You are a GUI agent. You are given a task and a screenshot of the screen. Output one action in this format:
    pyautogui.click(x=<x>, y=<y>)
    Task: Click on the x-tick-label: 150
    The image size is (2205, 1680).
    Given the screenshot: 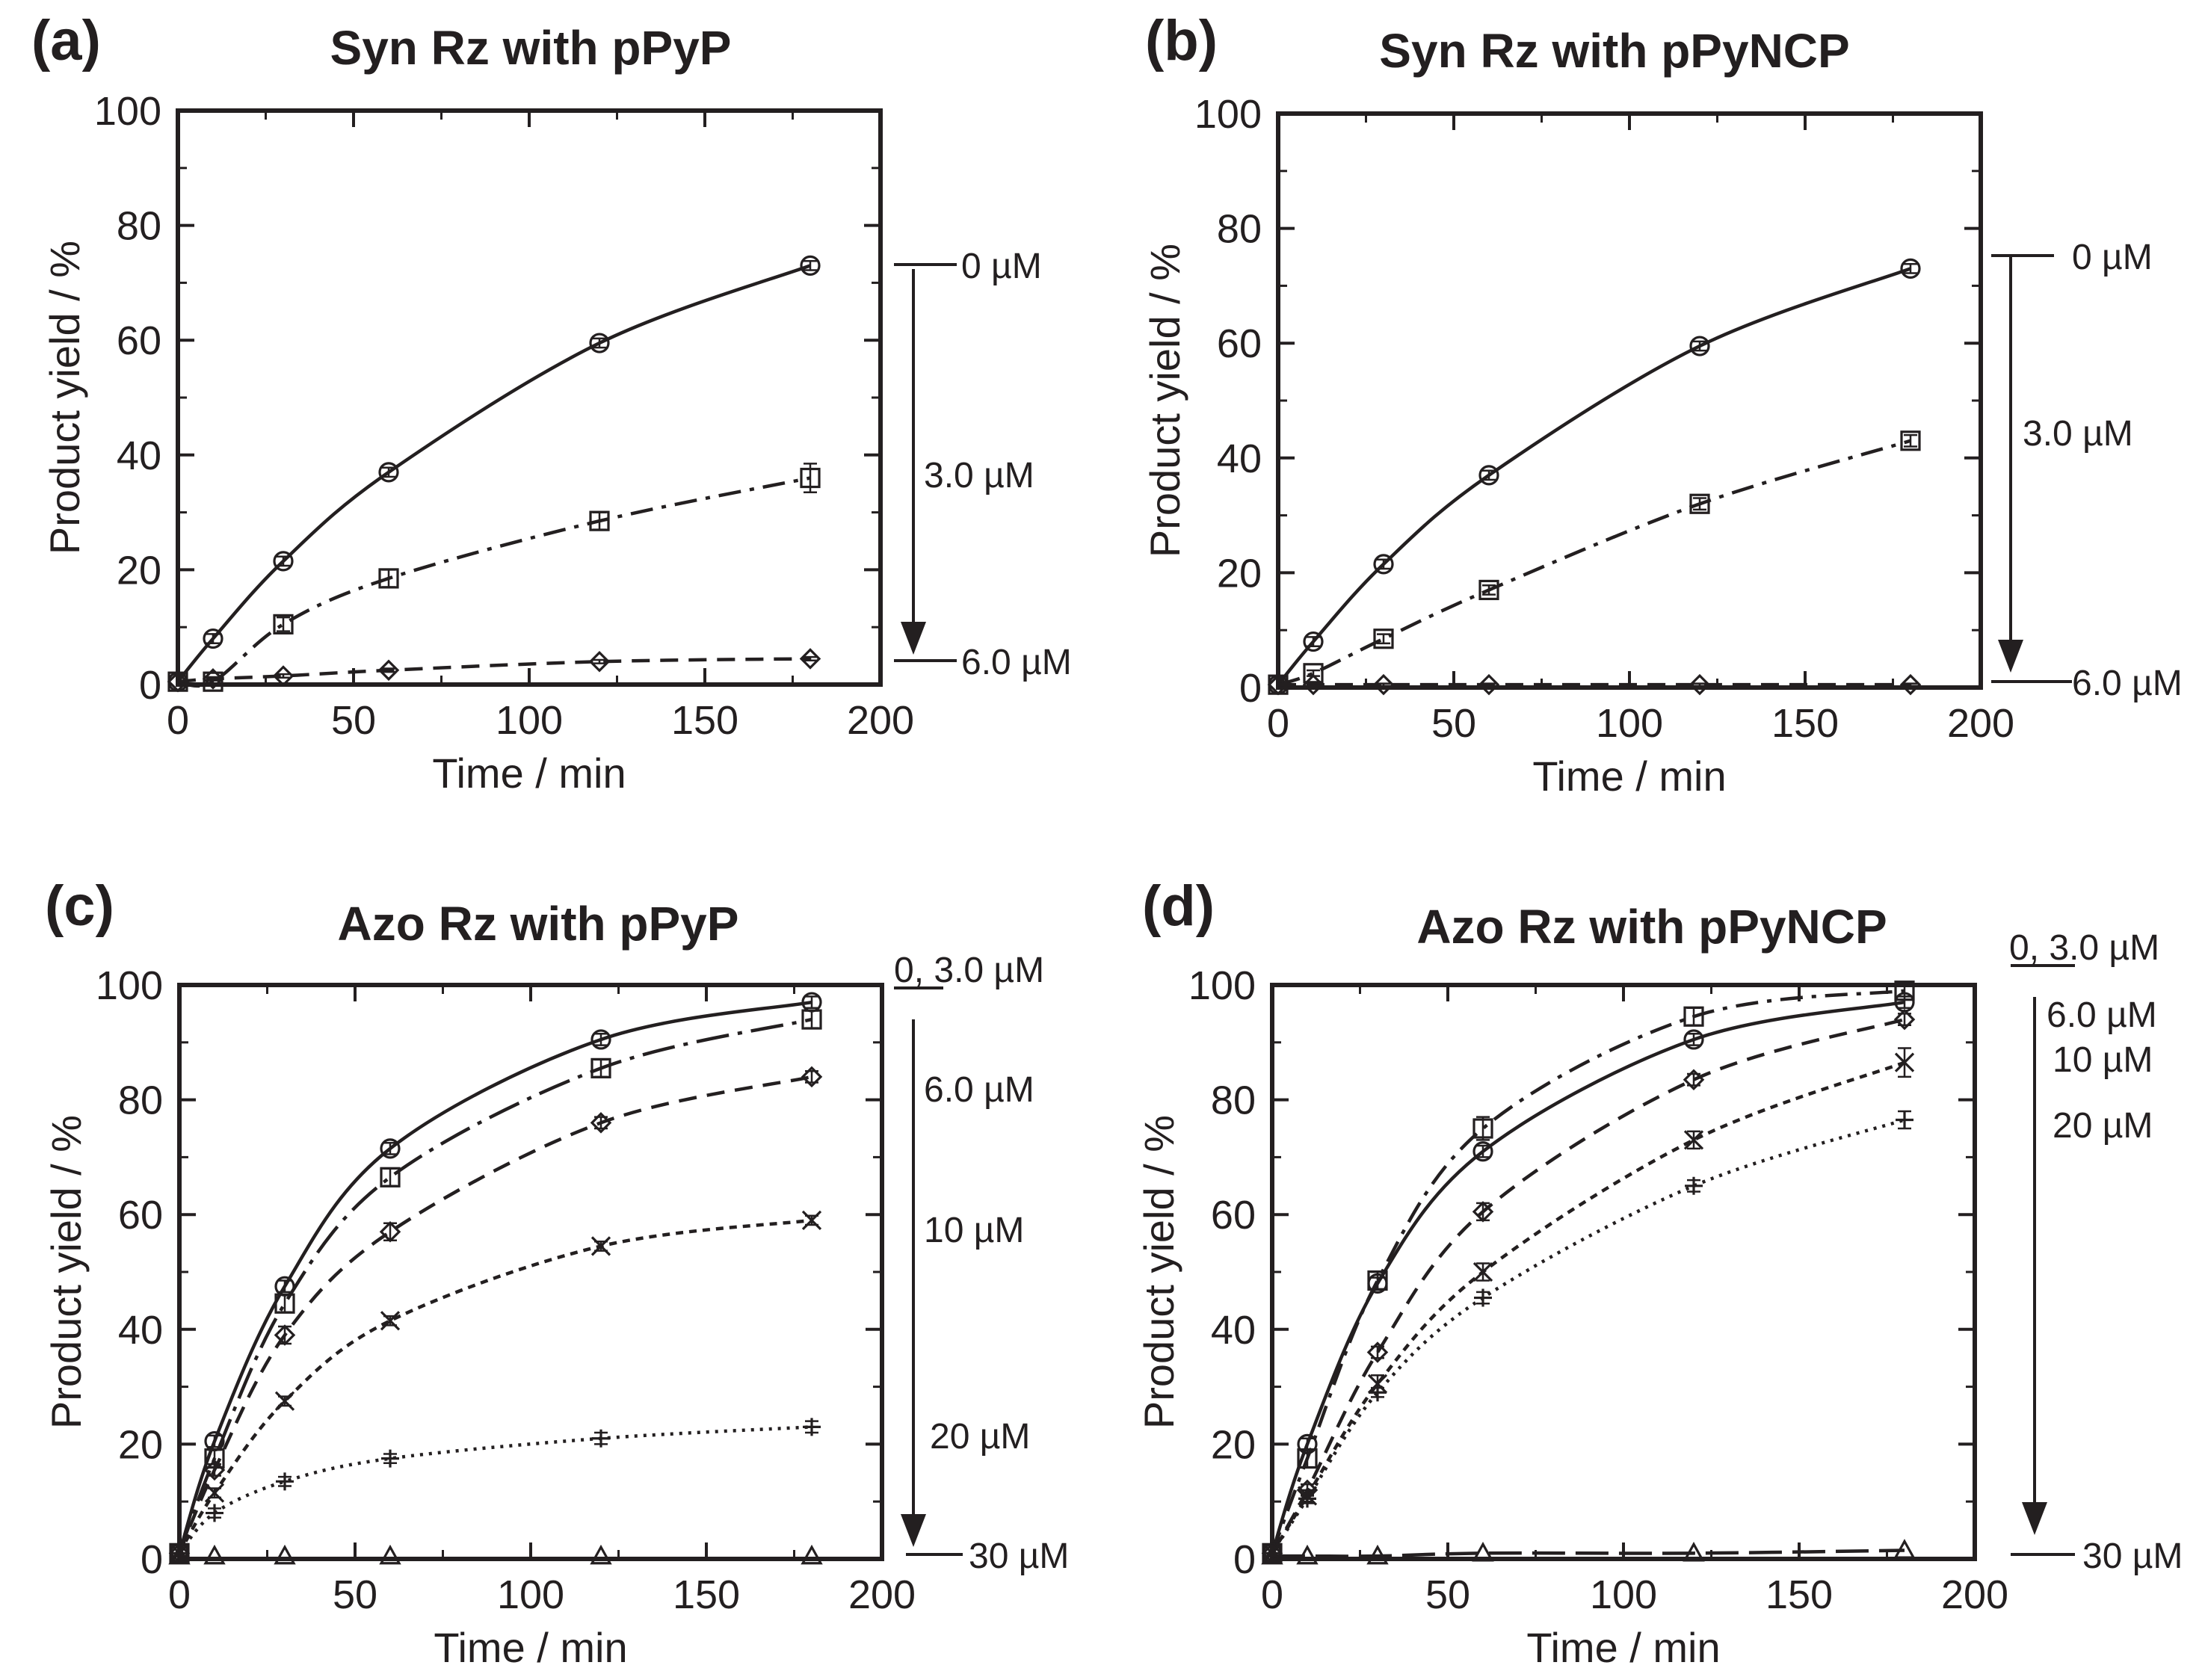 What is the action you would take?
    pyautogui.click(x=704, y=720)
    